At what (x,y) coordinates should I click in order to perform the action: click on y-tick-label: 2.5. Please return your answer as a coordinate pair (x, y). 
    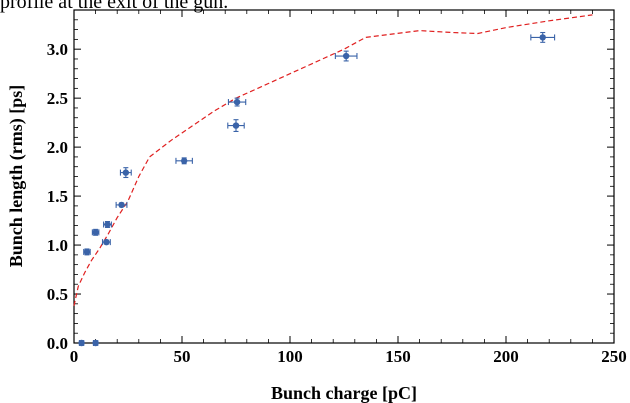
    Looking at the image, I should click on (57, 98).